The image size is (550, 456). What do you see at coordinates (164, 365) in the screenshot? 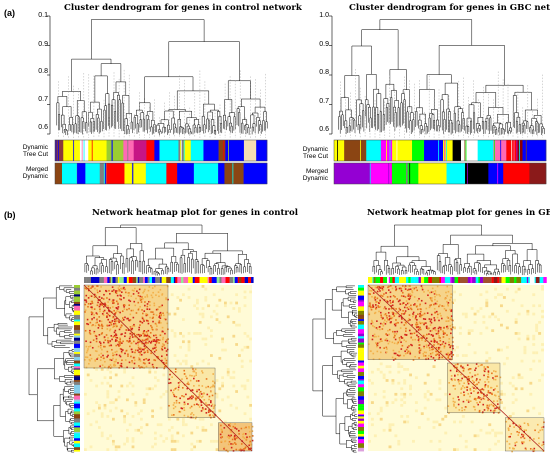
I see `heatmap-control` at bounding box center [164, 365].